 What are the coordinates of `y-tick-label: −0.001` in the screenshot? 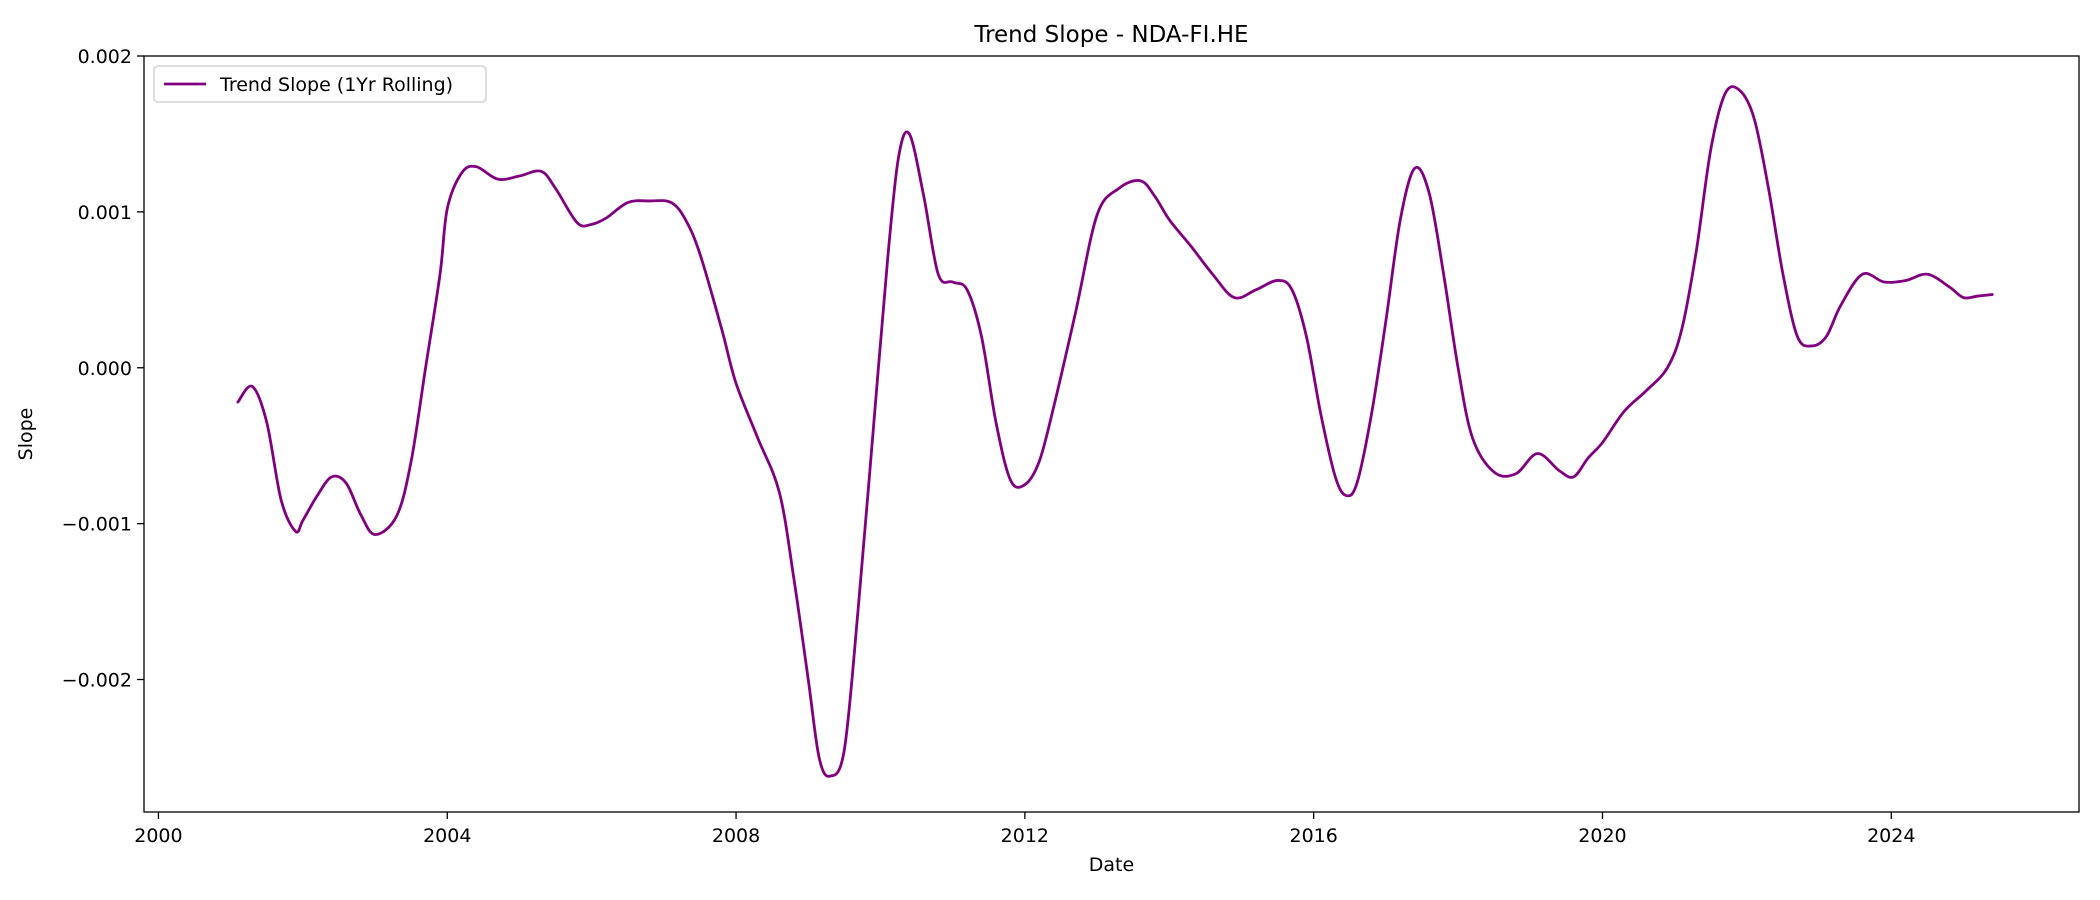 It's located at (97, 525).